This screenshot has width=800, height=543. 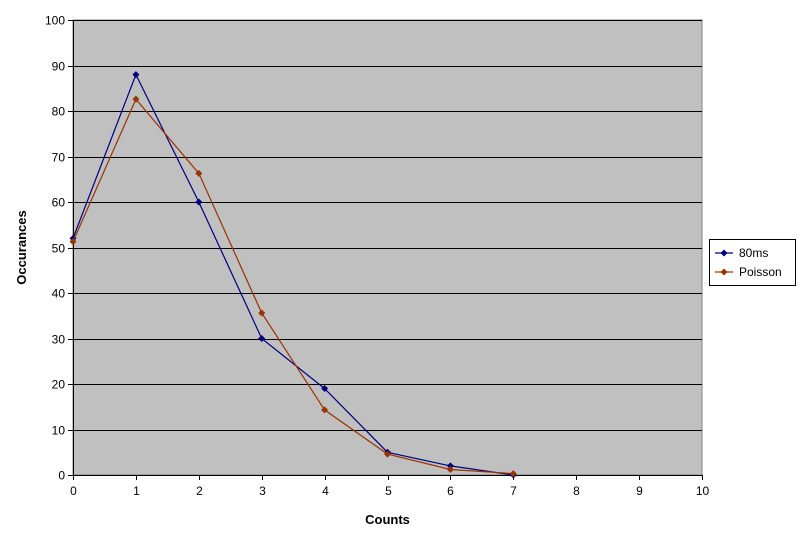 I want to click on x-tick-label-8: 8, so click(x=576, y=491).